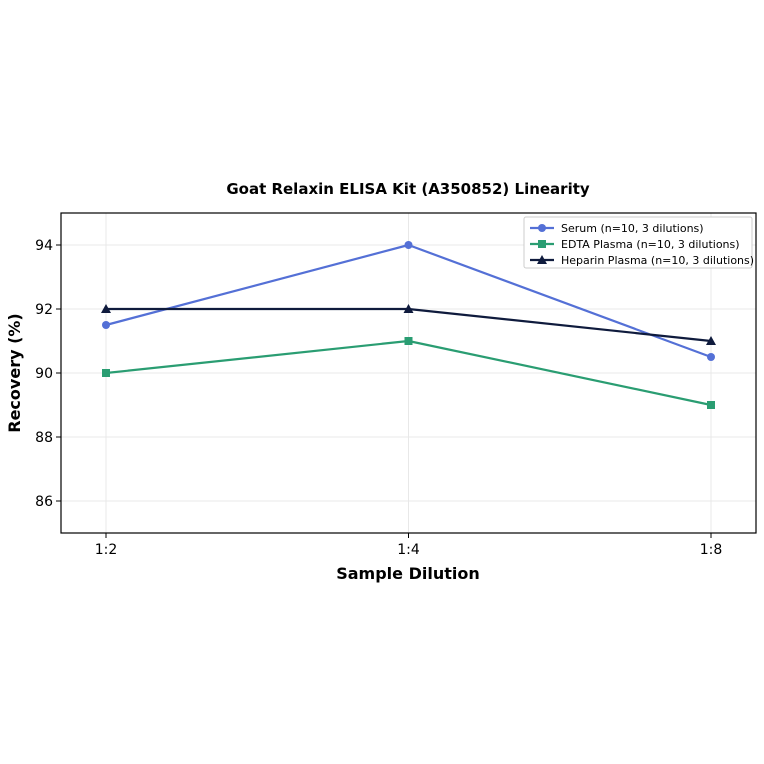 The width and height of the screenshot is (764, 764). What do you see at coordinates (650, 244) in the screenshot?
I see `legend-label: EDTA Plasma (n=10, 3 dilutions)` at bounding box center [650, 244].